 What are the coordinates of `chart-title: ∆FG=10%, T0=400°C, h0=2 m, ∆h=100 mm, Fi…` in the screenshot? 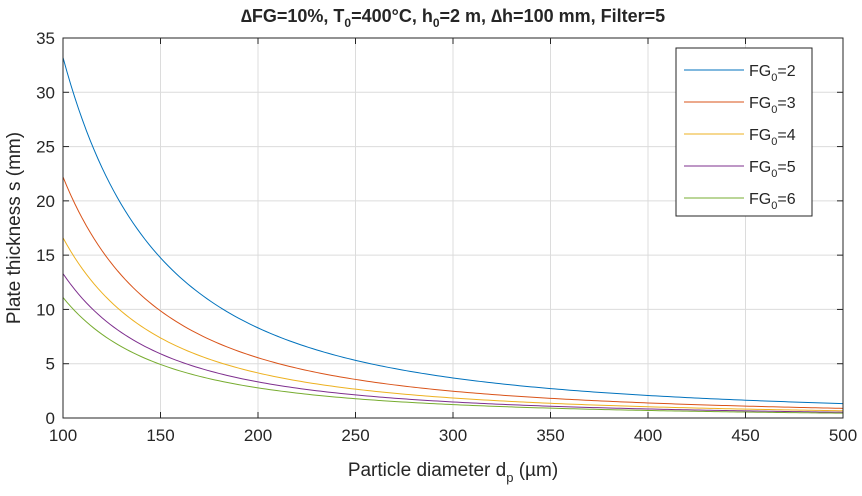 It's located at (453, 18).